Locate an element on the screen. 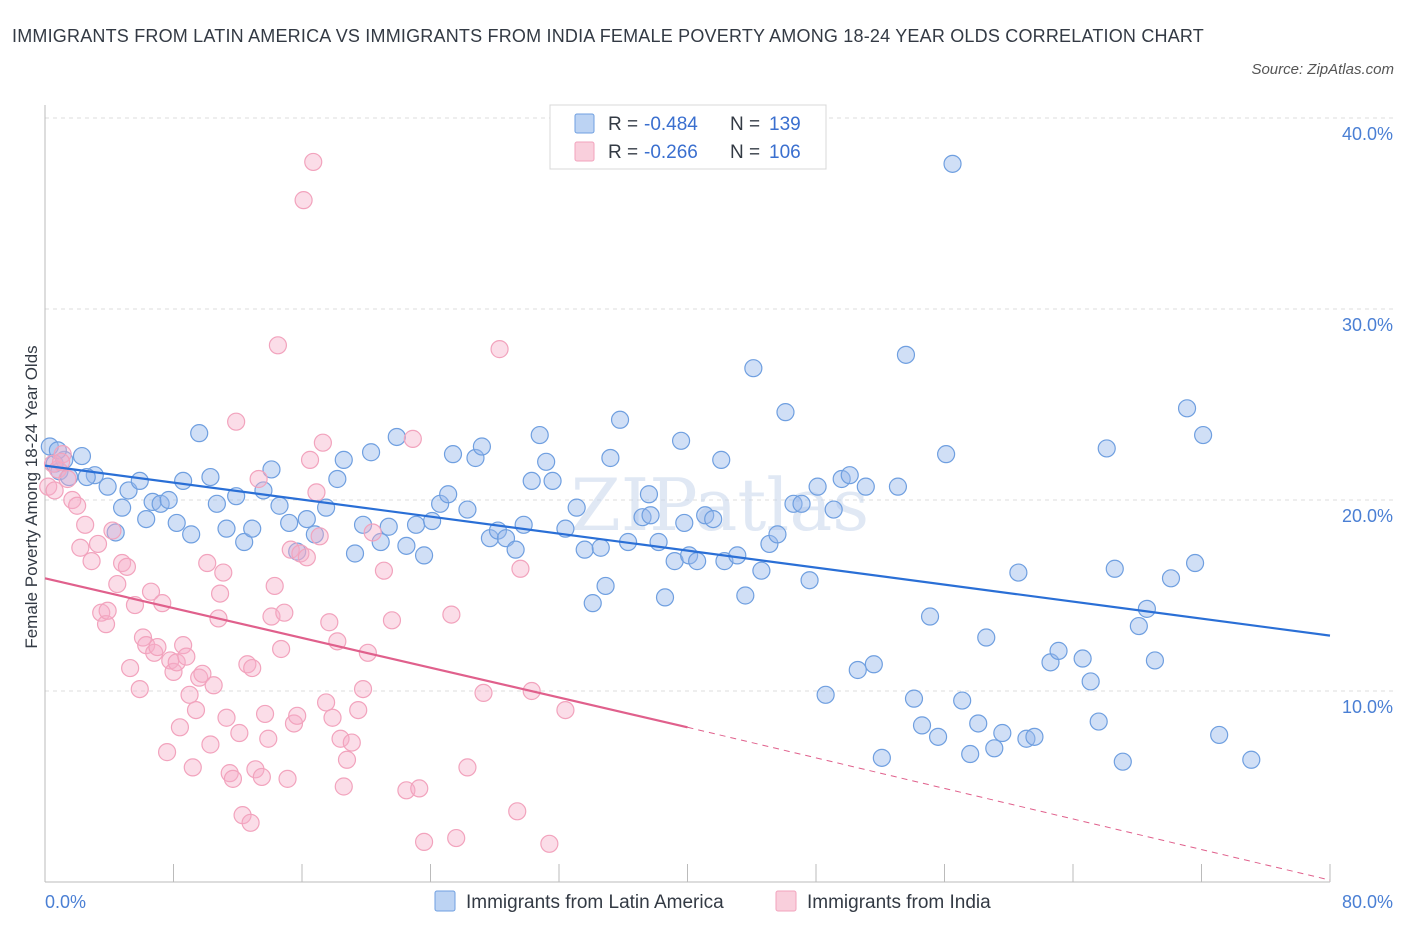 This screenshot has width=1406, height=930. legend-n-value: 139 is located at coordinates (785, 124).